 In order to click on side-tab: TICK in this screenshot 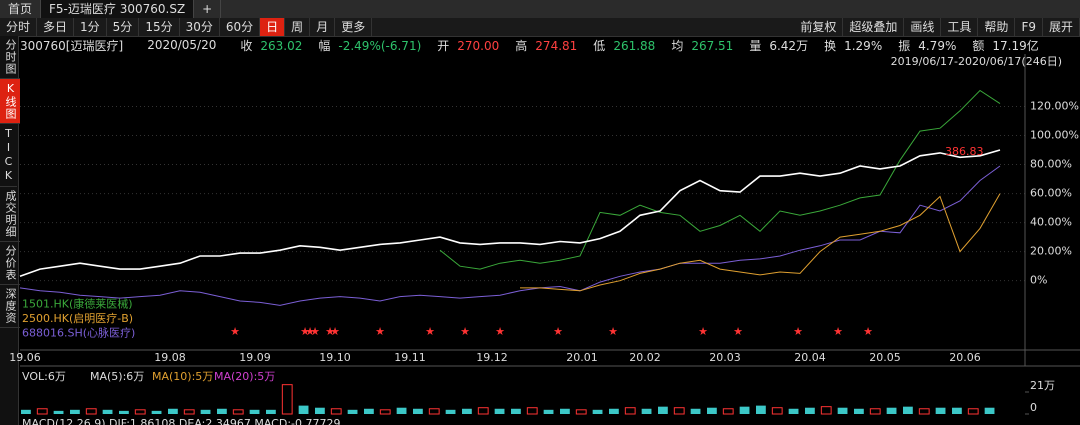, I will do `click(8, 155)`.